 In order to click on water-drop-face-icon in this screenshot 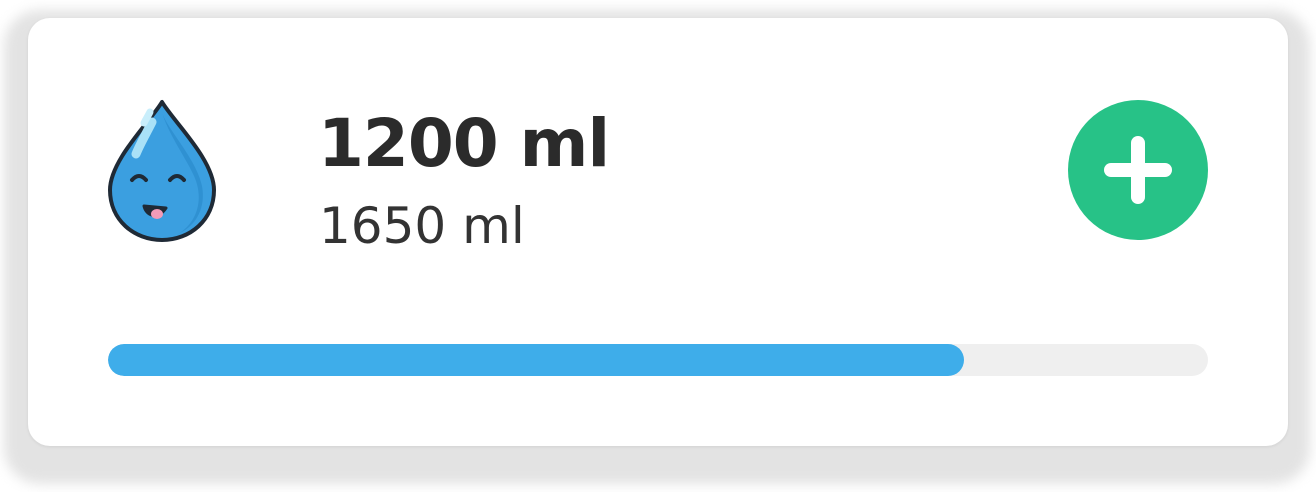, I will do `click(162, 171)`.